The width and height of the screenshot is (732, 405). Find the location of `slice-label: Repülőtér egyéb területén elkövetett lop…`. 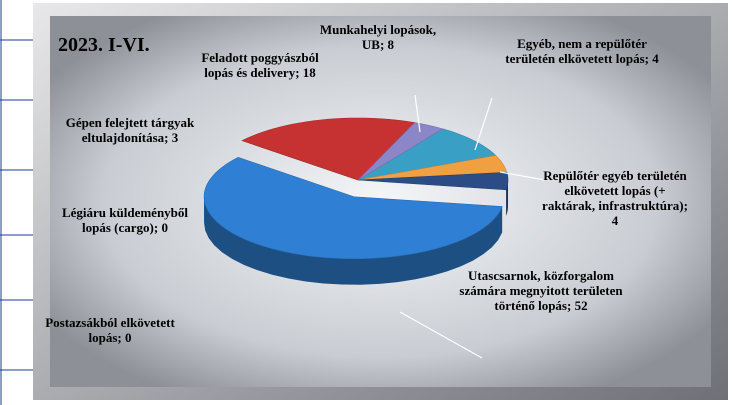

slice-label: Repülőtér egyéb területén elkövetett lop… is located at coordinates (615, 198).